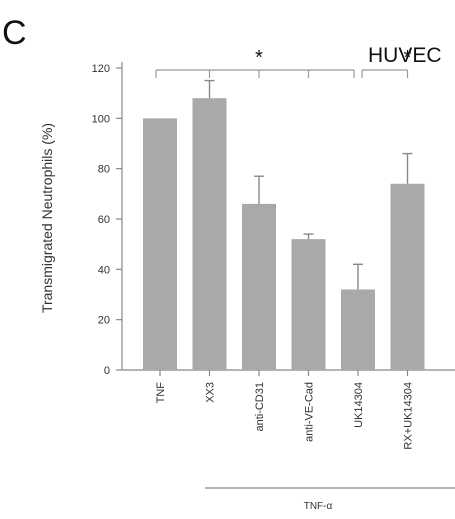 The width and height of the screenshot is (455, 519). I want to click on y-tick-label: 80, so click(104, 170).